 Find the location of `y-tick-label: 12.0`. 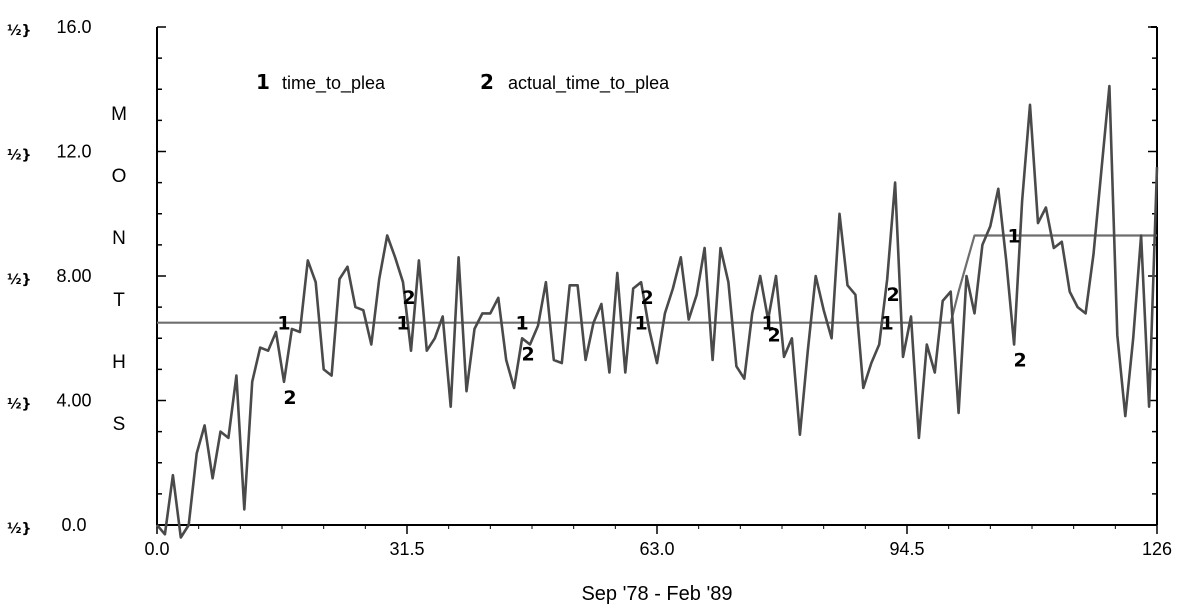

y-tick-label: 12.0 is located at coordinates (73, 152).